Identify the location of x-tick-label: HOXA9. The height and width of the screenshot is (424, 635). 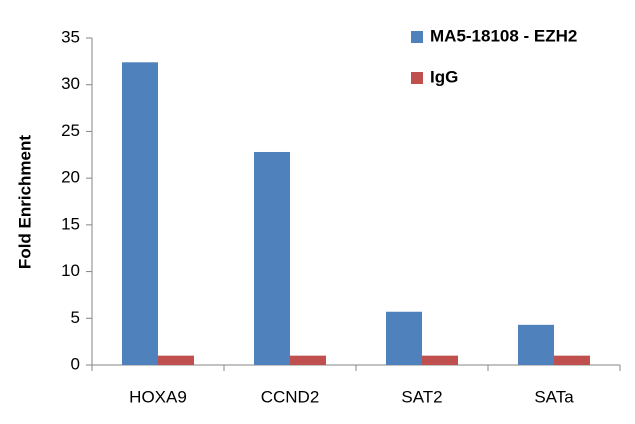
(158, 396).